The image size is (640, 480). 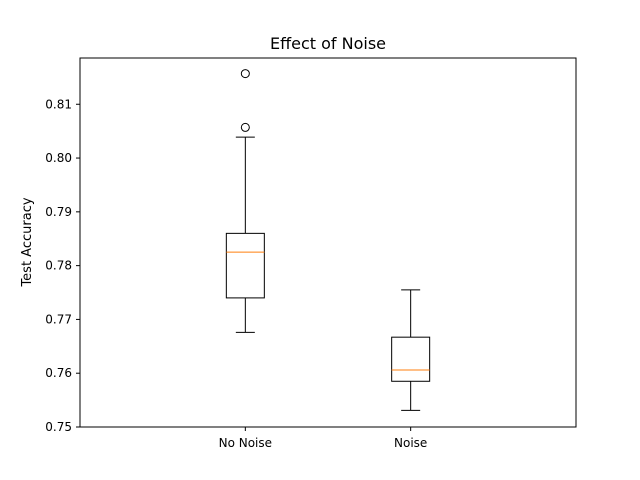 What do you see at coordinates (58, 158) in the screenshot?
I see `y-tick-label: 0.80` at bounding box center [58, 158].